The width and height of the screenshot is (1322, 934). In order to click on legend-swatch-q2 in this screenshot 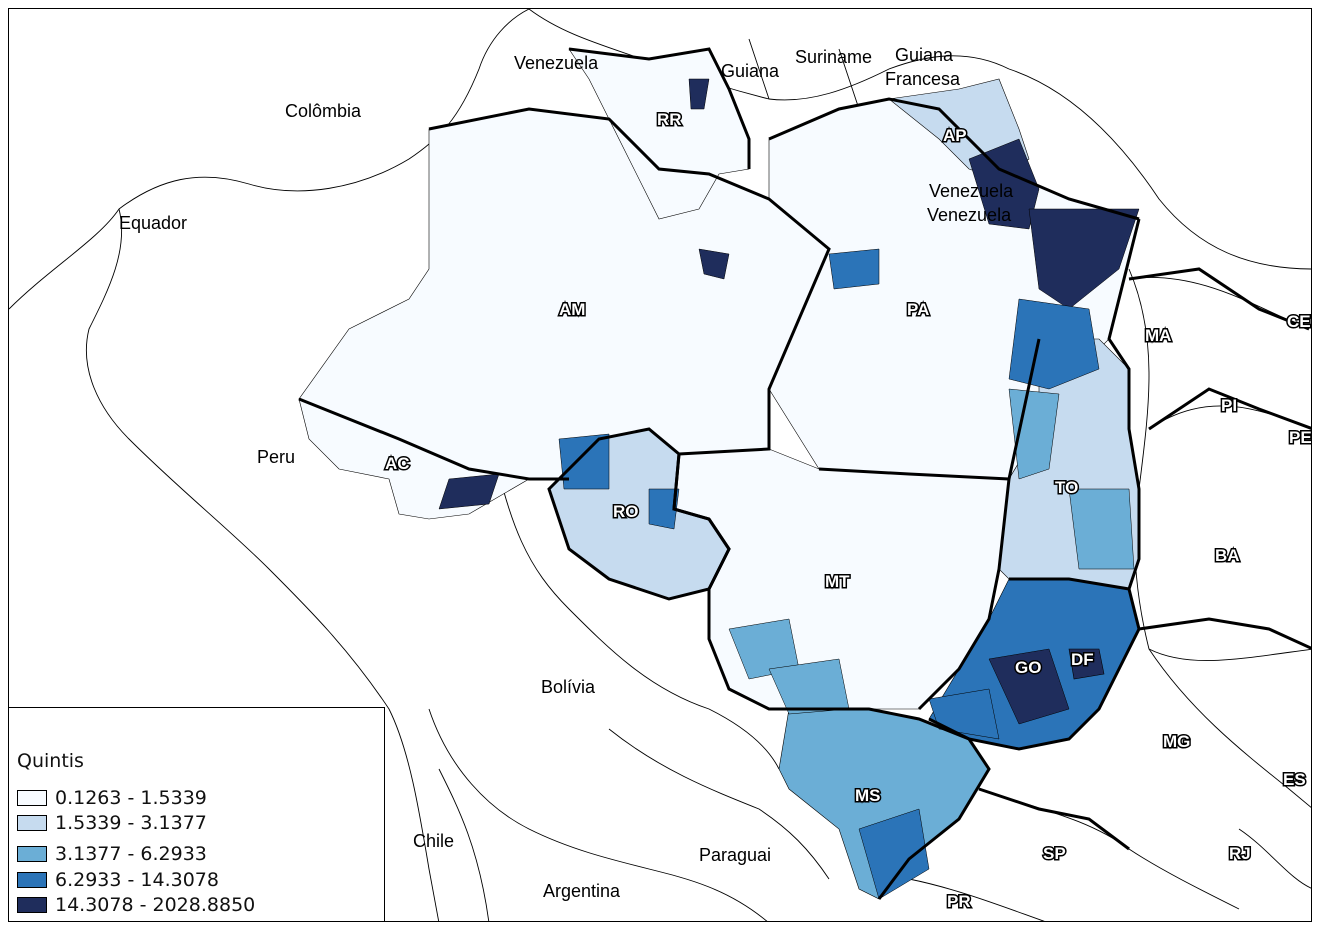, I will do `click(32, 823)`.